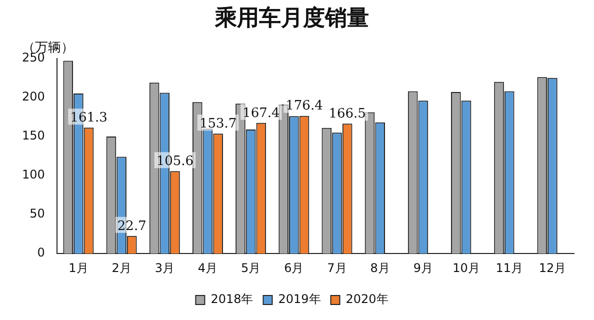 The width and height of the screenshot is (594, 320). What do you see at coordinates (164, 267) in the screenshot?
I see `x-tick-label: 3月` at bounding box center [164, 267].